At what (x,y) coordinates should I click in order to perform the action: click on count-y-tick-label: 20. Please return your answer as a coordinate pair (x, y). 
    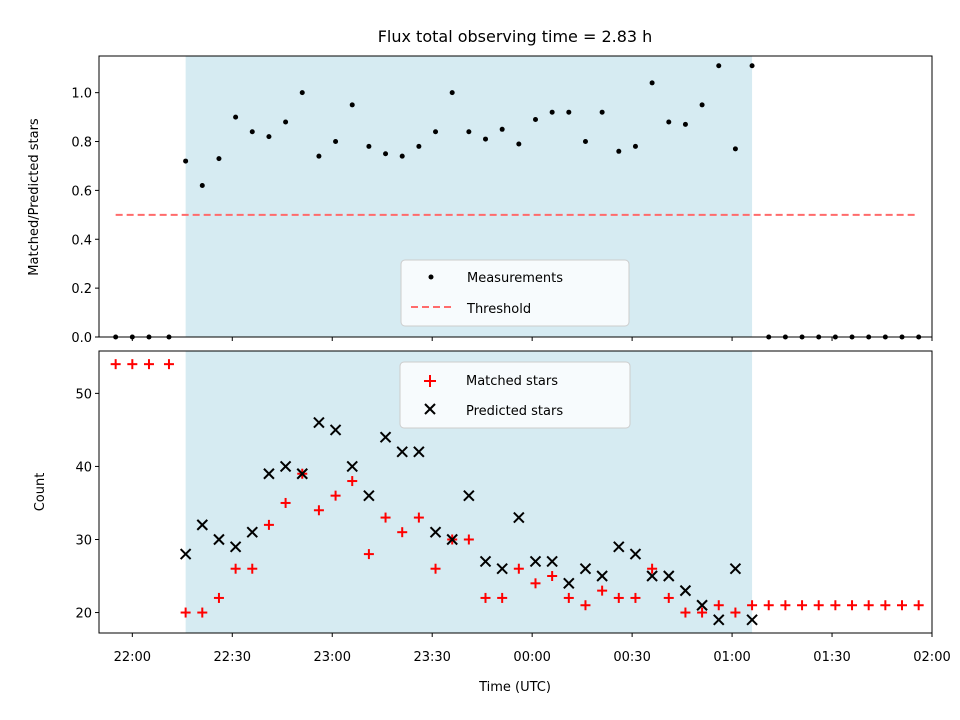
    Looking at the image, I should click on (83, 614).